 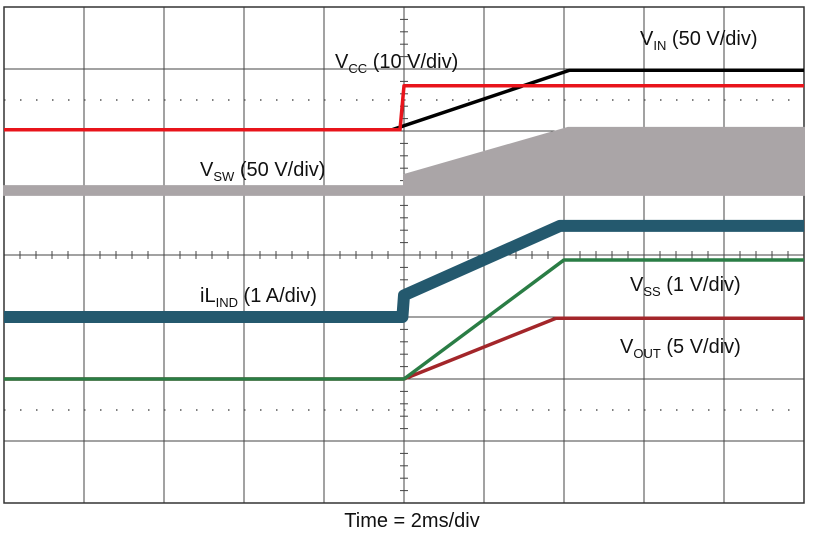 I want to click on x-axis-label: Time = 2ms/div, so click(x=411, y=521).